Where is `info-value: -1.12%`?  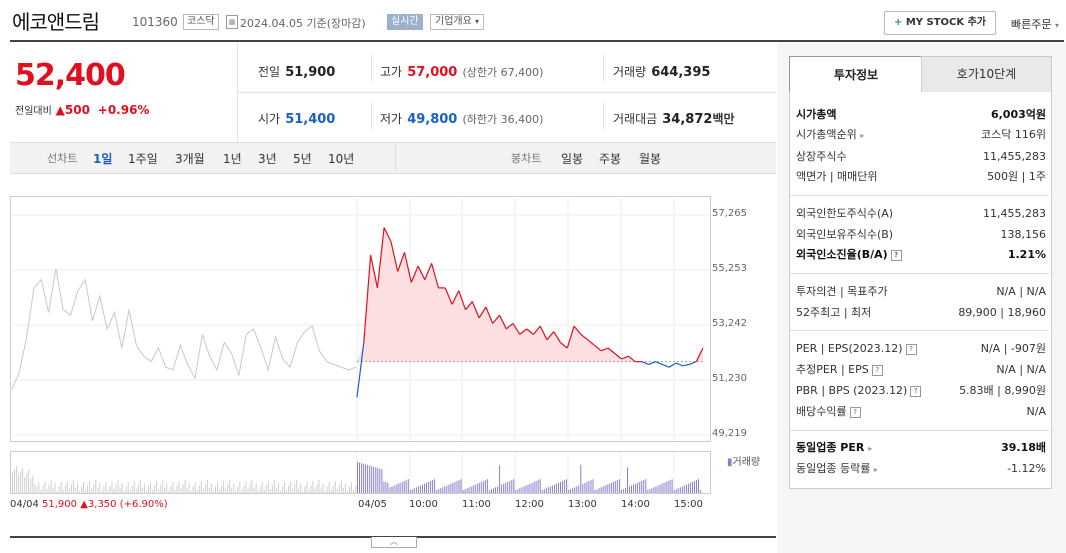
info-value: -1.12% is located at coordinates (1026, 468).